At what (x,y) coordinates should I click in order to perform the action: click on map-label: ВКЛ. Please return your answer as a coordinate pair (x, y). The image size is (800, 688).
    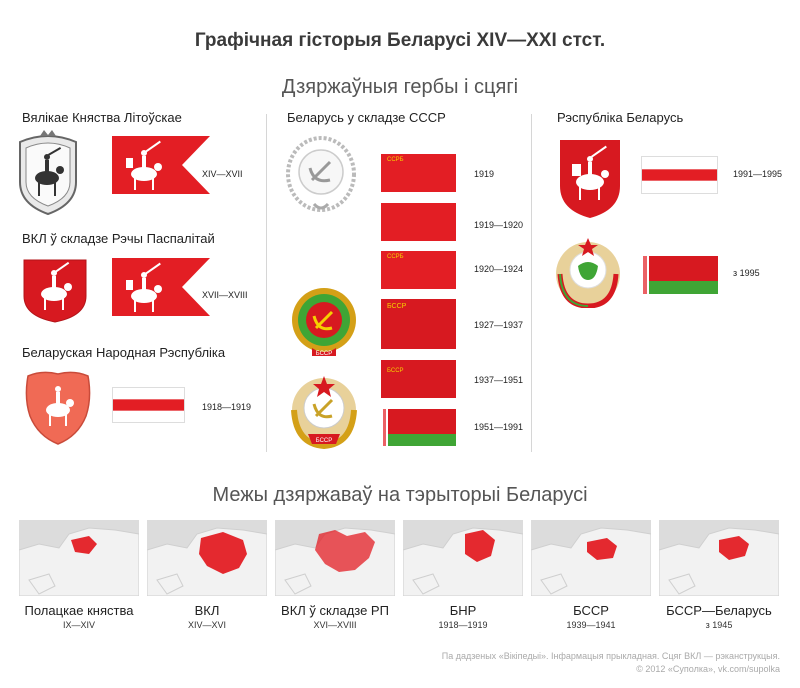
    Looking at the image, I should click on (207, 610).